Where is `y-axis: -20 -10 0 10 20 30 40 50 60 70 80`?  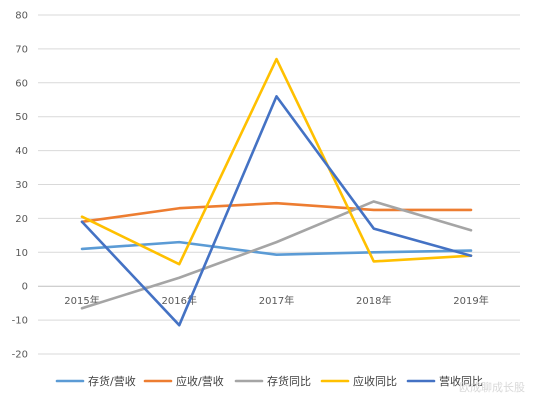
y-axis: -20 -10 0 10 20 30 40 50 60 70 80 is located at coordinates (20, 186).